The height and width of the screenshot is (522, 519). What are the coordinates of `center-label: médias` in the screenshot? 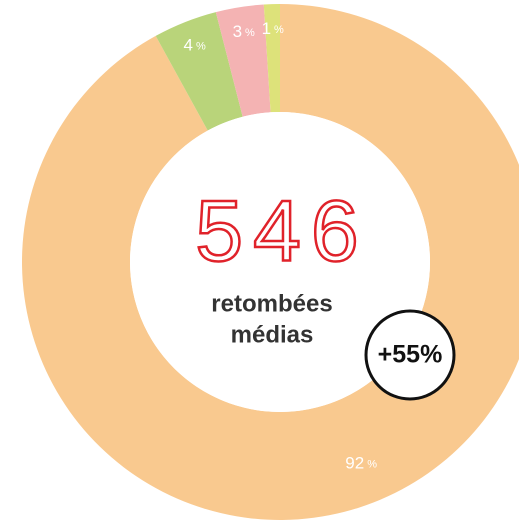 It's located at (272, 334).